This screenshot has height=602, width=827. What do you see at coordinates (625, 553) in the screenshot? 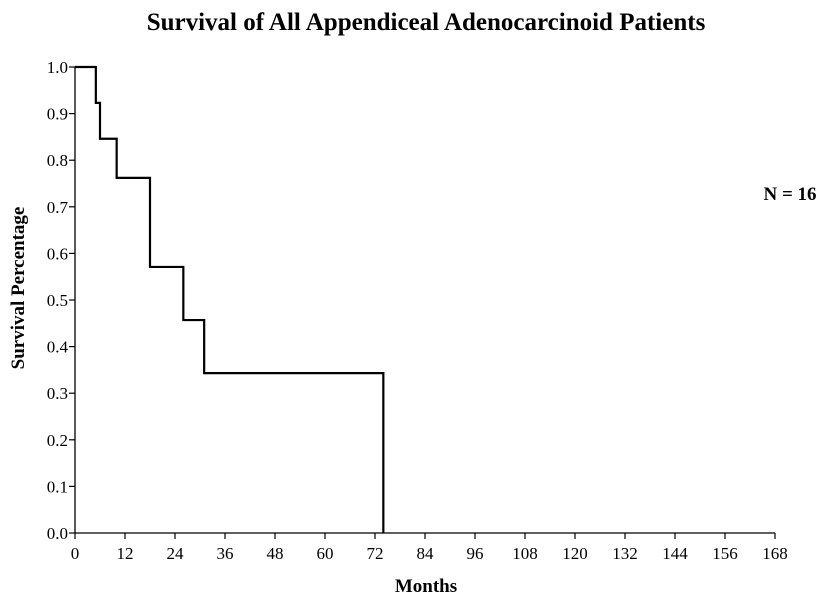
I see `x-tick-label: 132` at bounding box center [625, 553].